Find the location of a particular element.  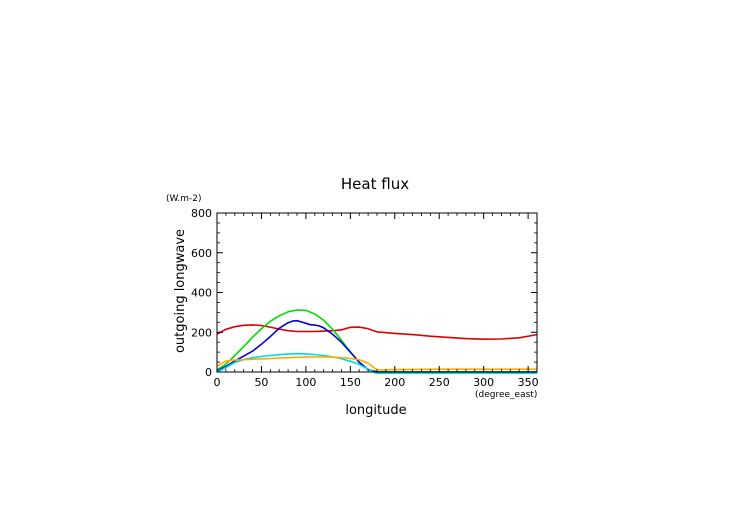

y-axis-unit: (W.m-2) is located at coordinates (184, 199).